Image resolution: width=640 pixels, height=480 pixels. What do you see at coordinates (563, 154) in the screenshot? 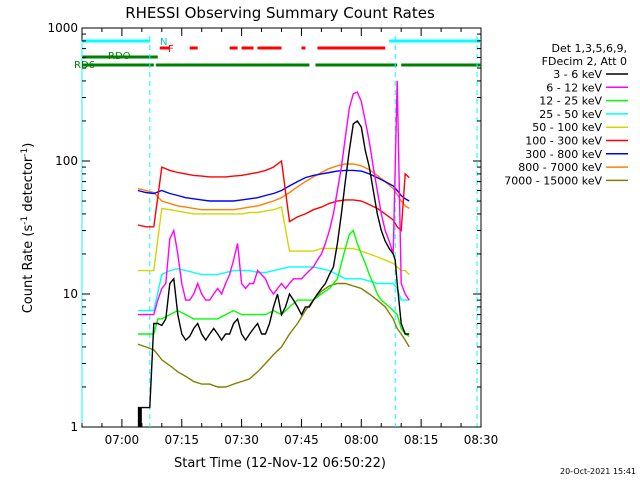
I see `legend-label: 300 - 800 keV` at bounding box center [563, 154].